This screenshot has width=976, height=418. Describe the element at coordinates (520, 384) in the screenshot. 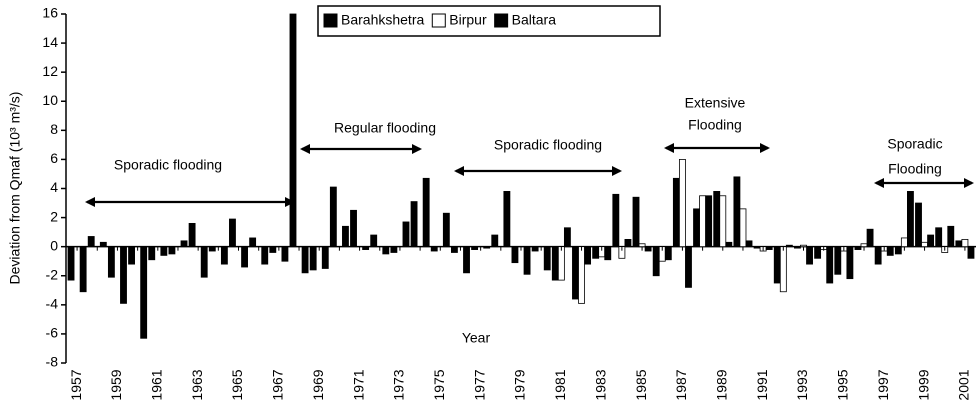

I see `x-tick-label: 1979` at that location.